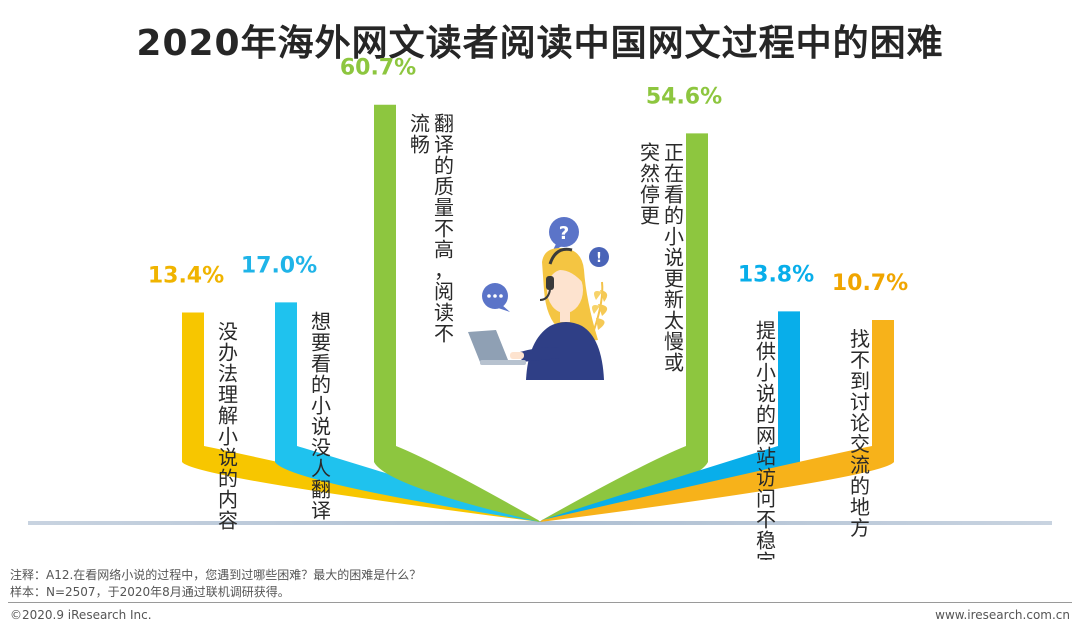 The width and height of the screenshot is (1080, 636). I want to click on svg-text: 理, so click(228, 394).